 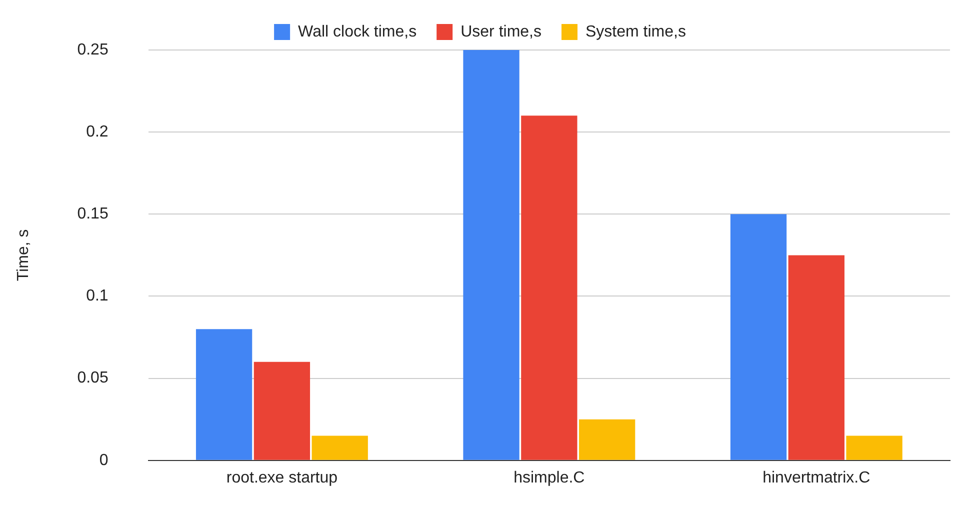 What do you see at coordinates (635, 31) in the screenshot?
I see `legend-label: System time,s` at bounding box center [635, 31].